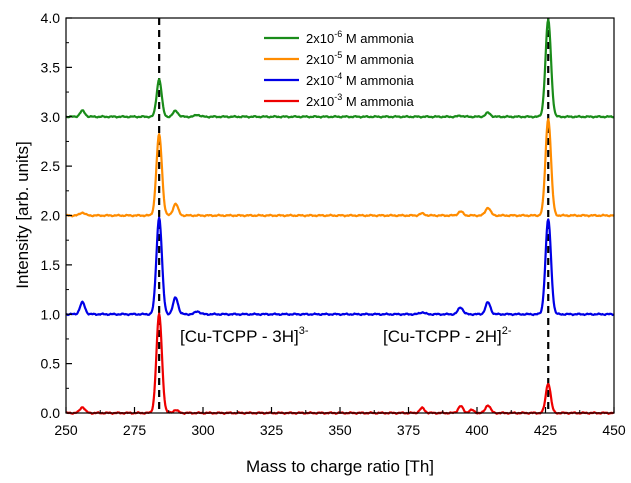 The width and height of the screenshot is (631, 483). What do you see at coordinates (51, 216) in the screenshot?
I see `y-tick-label: 2.0` at bounding box center [51, 216].